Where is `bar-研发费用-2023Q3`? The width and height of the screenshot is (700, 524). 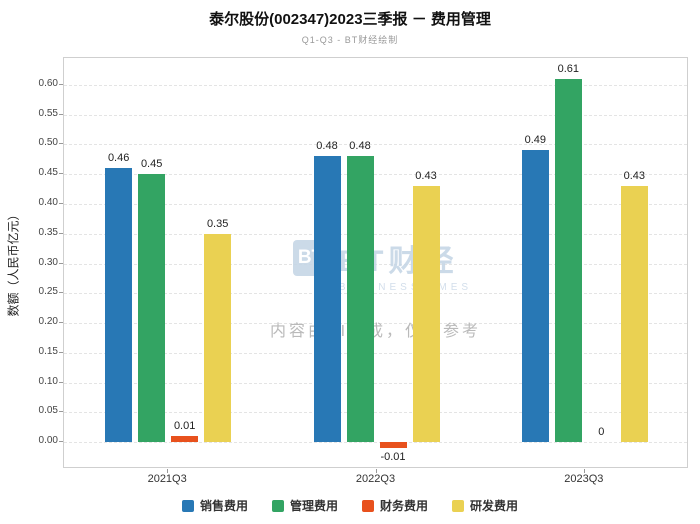
bar-研发费用-2023Q3 is located at coordinates (634, 314).